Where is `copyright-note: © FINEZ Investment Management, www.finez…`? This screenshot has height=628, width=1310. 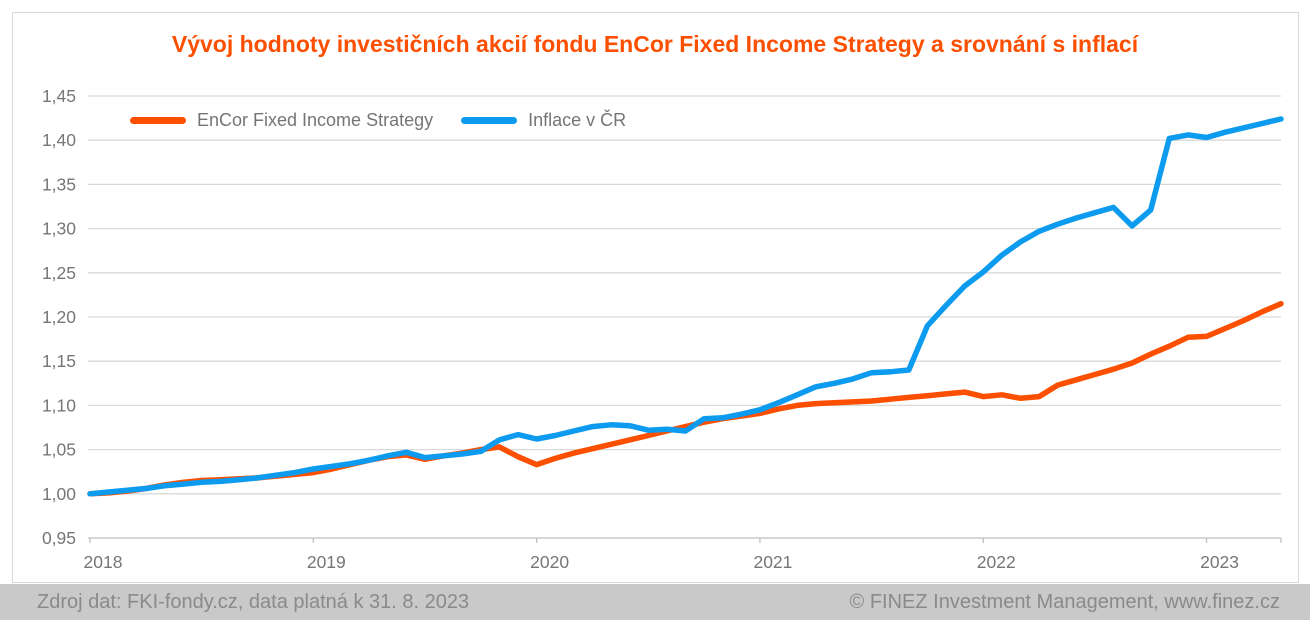
copyright-note: © FINEZ Investment Management, www.finez… is located at coordinates (1064, 601).